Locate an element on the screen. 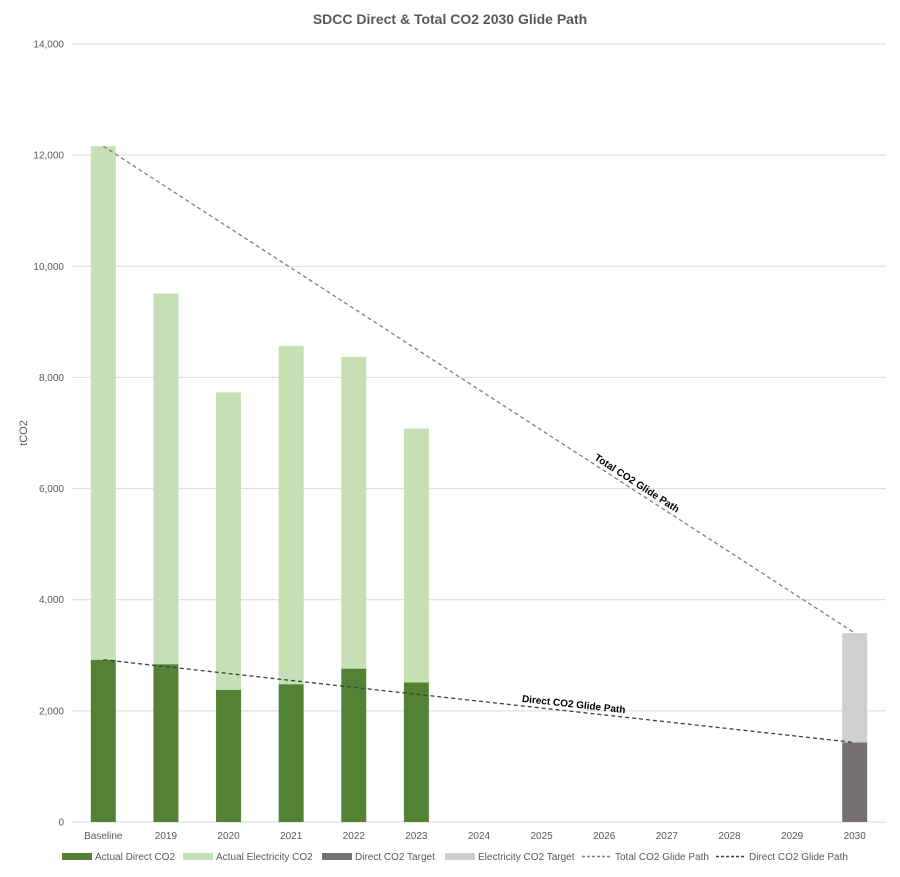 The image size is (900, 877). bar-electricity-co2-target is located at coordinates (855, 688).